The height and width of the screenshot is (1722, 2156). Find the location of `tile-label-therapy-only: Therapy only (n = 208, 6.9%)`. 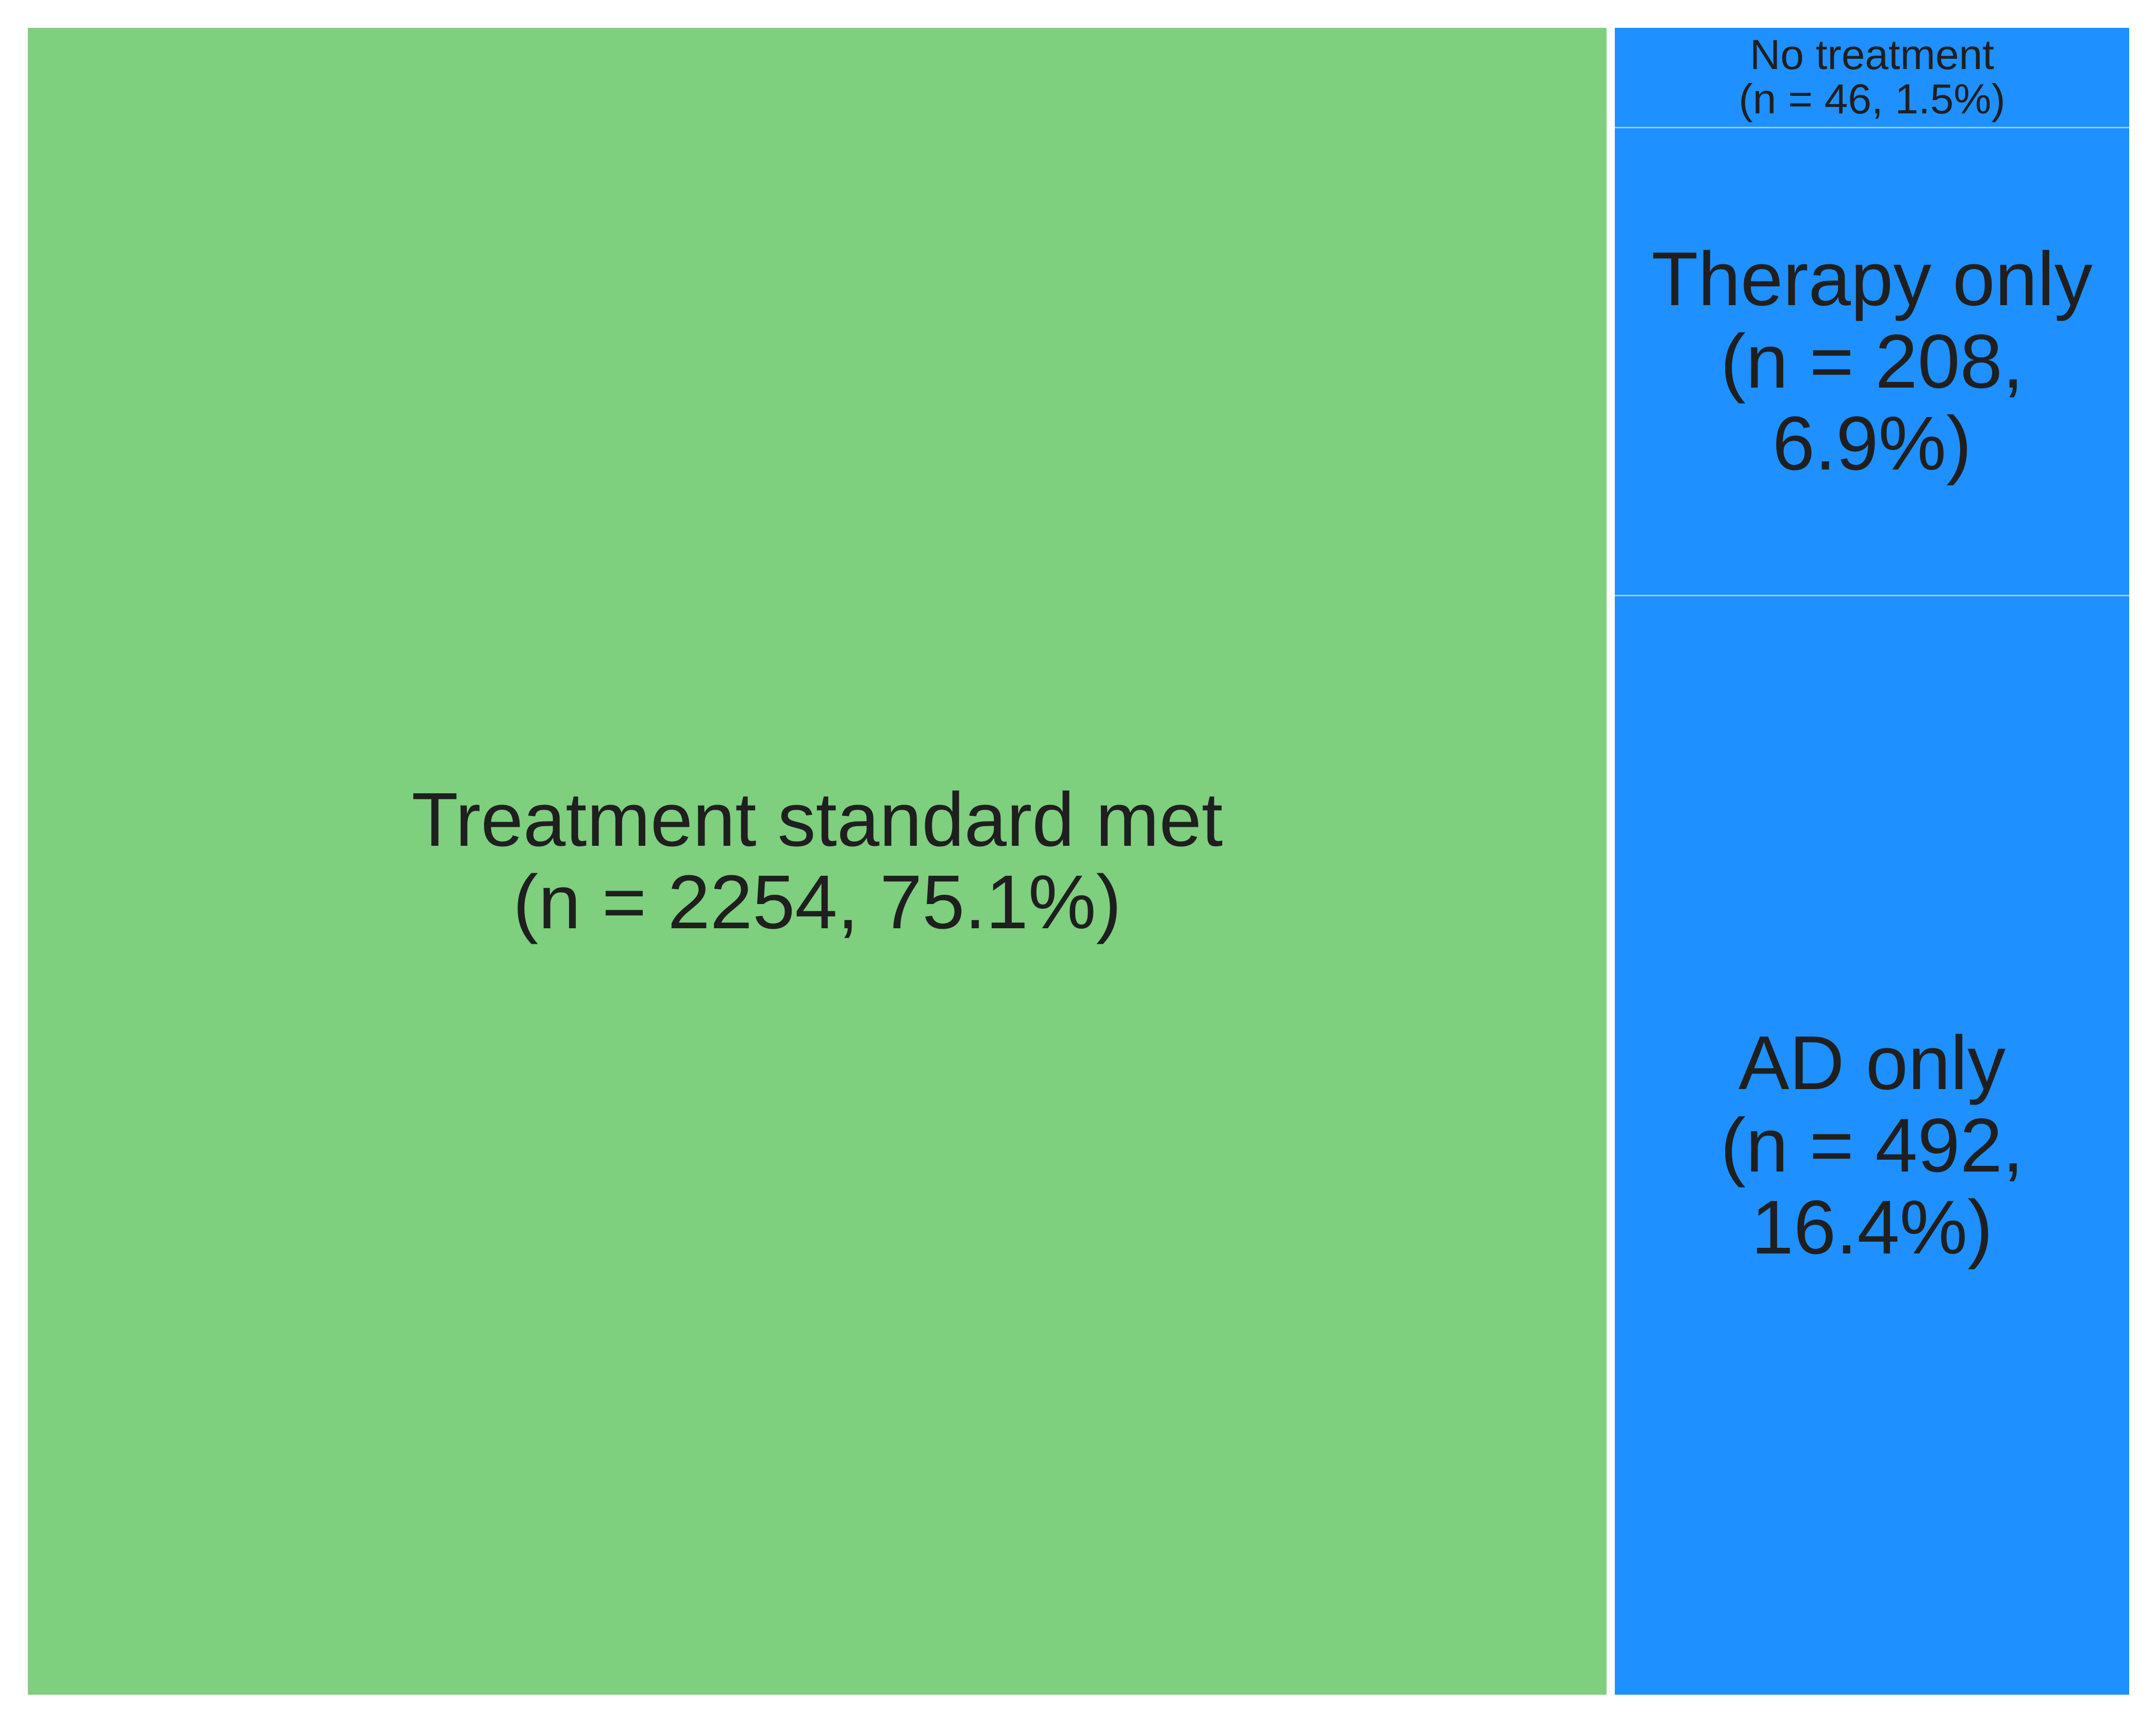

tile-label-therapy-only: Therapy only (n = 208, 6.9%) is located at coordinates (1872, 361).